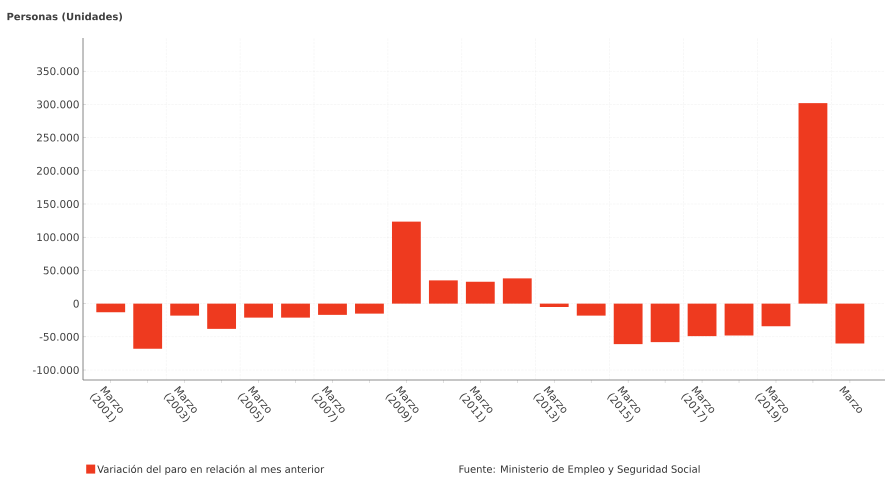 The image size is (887, 480). Describe the element at coordinates (64, 17) in the screenshot. I see `y-axis-title: Personas (Unidades)` at that location.